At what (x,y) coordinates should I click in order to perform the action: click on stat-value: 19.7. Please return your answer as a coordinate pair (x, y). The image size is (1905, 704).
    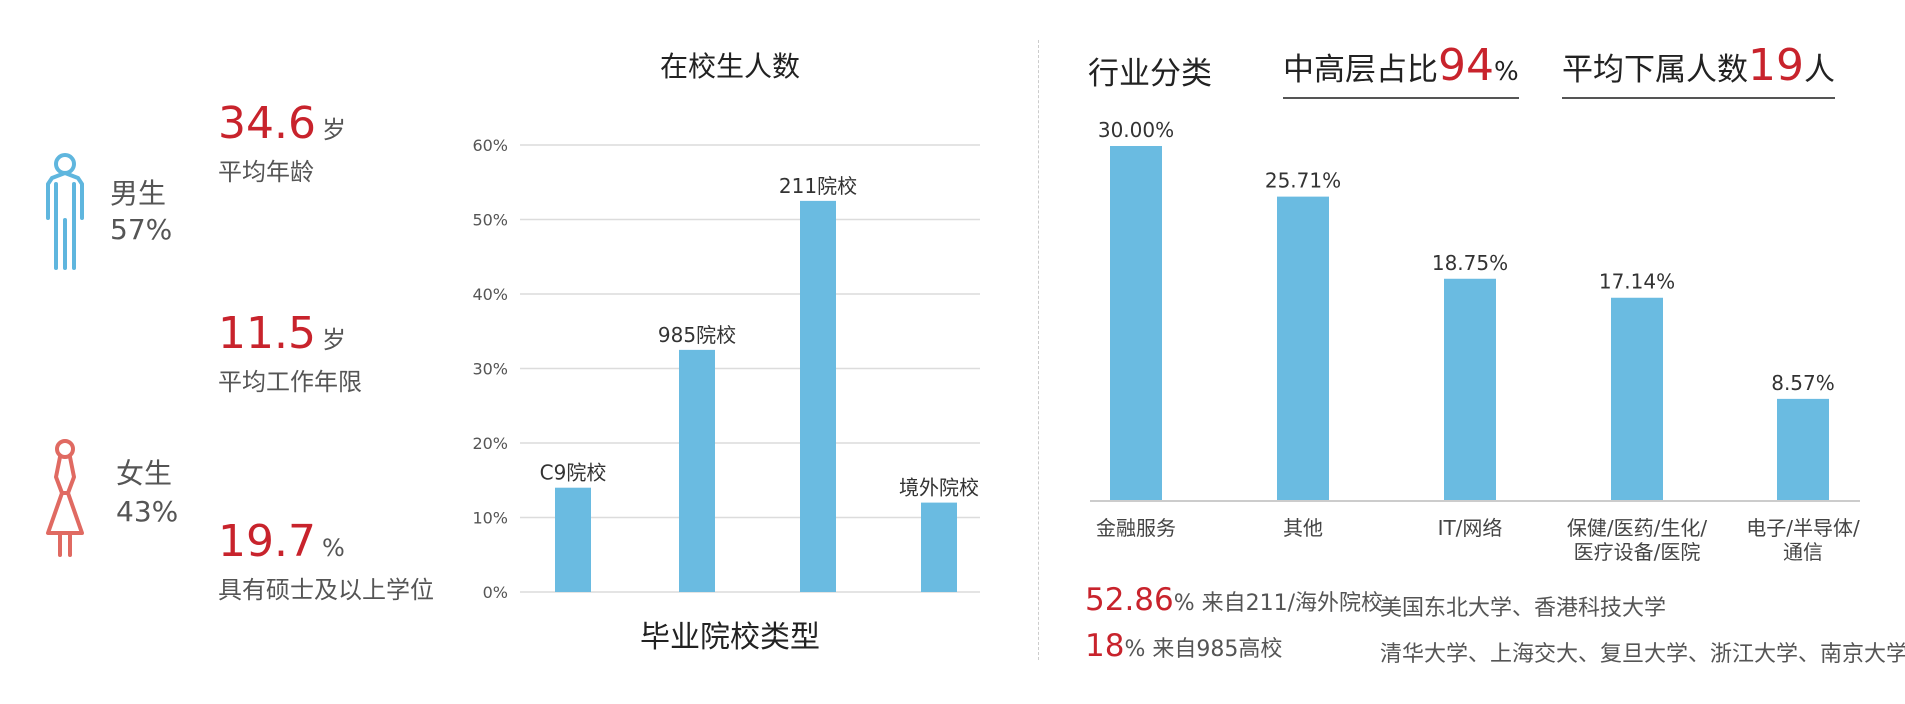
    Looking at the image, I should click on (267, 541).